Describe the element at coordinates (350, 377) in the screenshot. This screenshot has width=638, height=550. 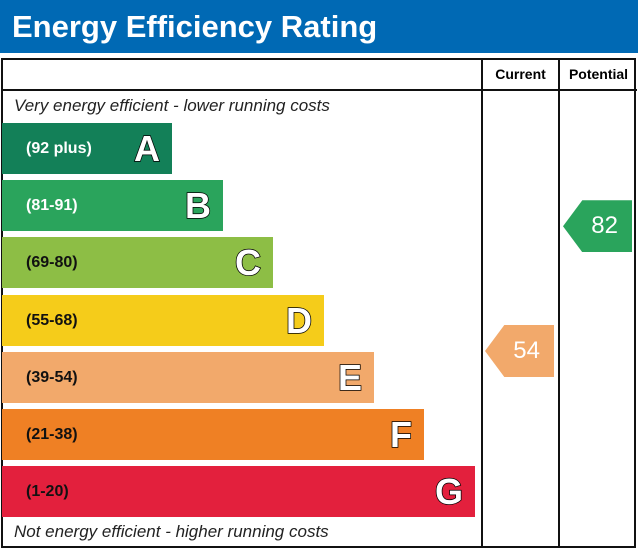
I see `band-letter: E` at that location.